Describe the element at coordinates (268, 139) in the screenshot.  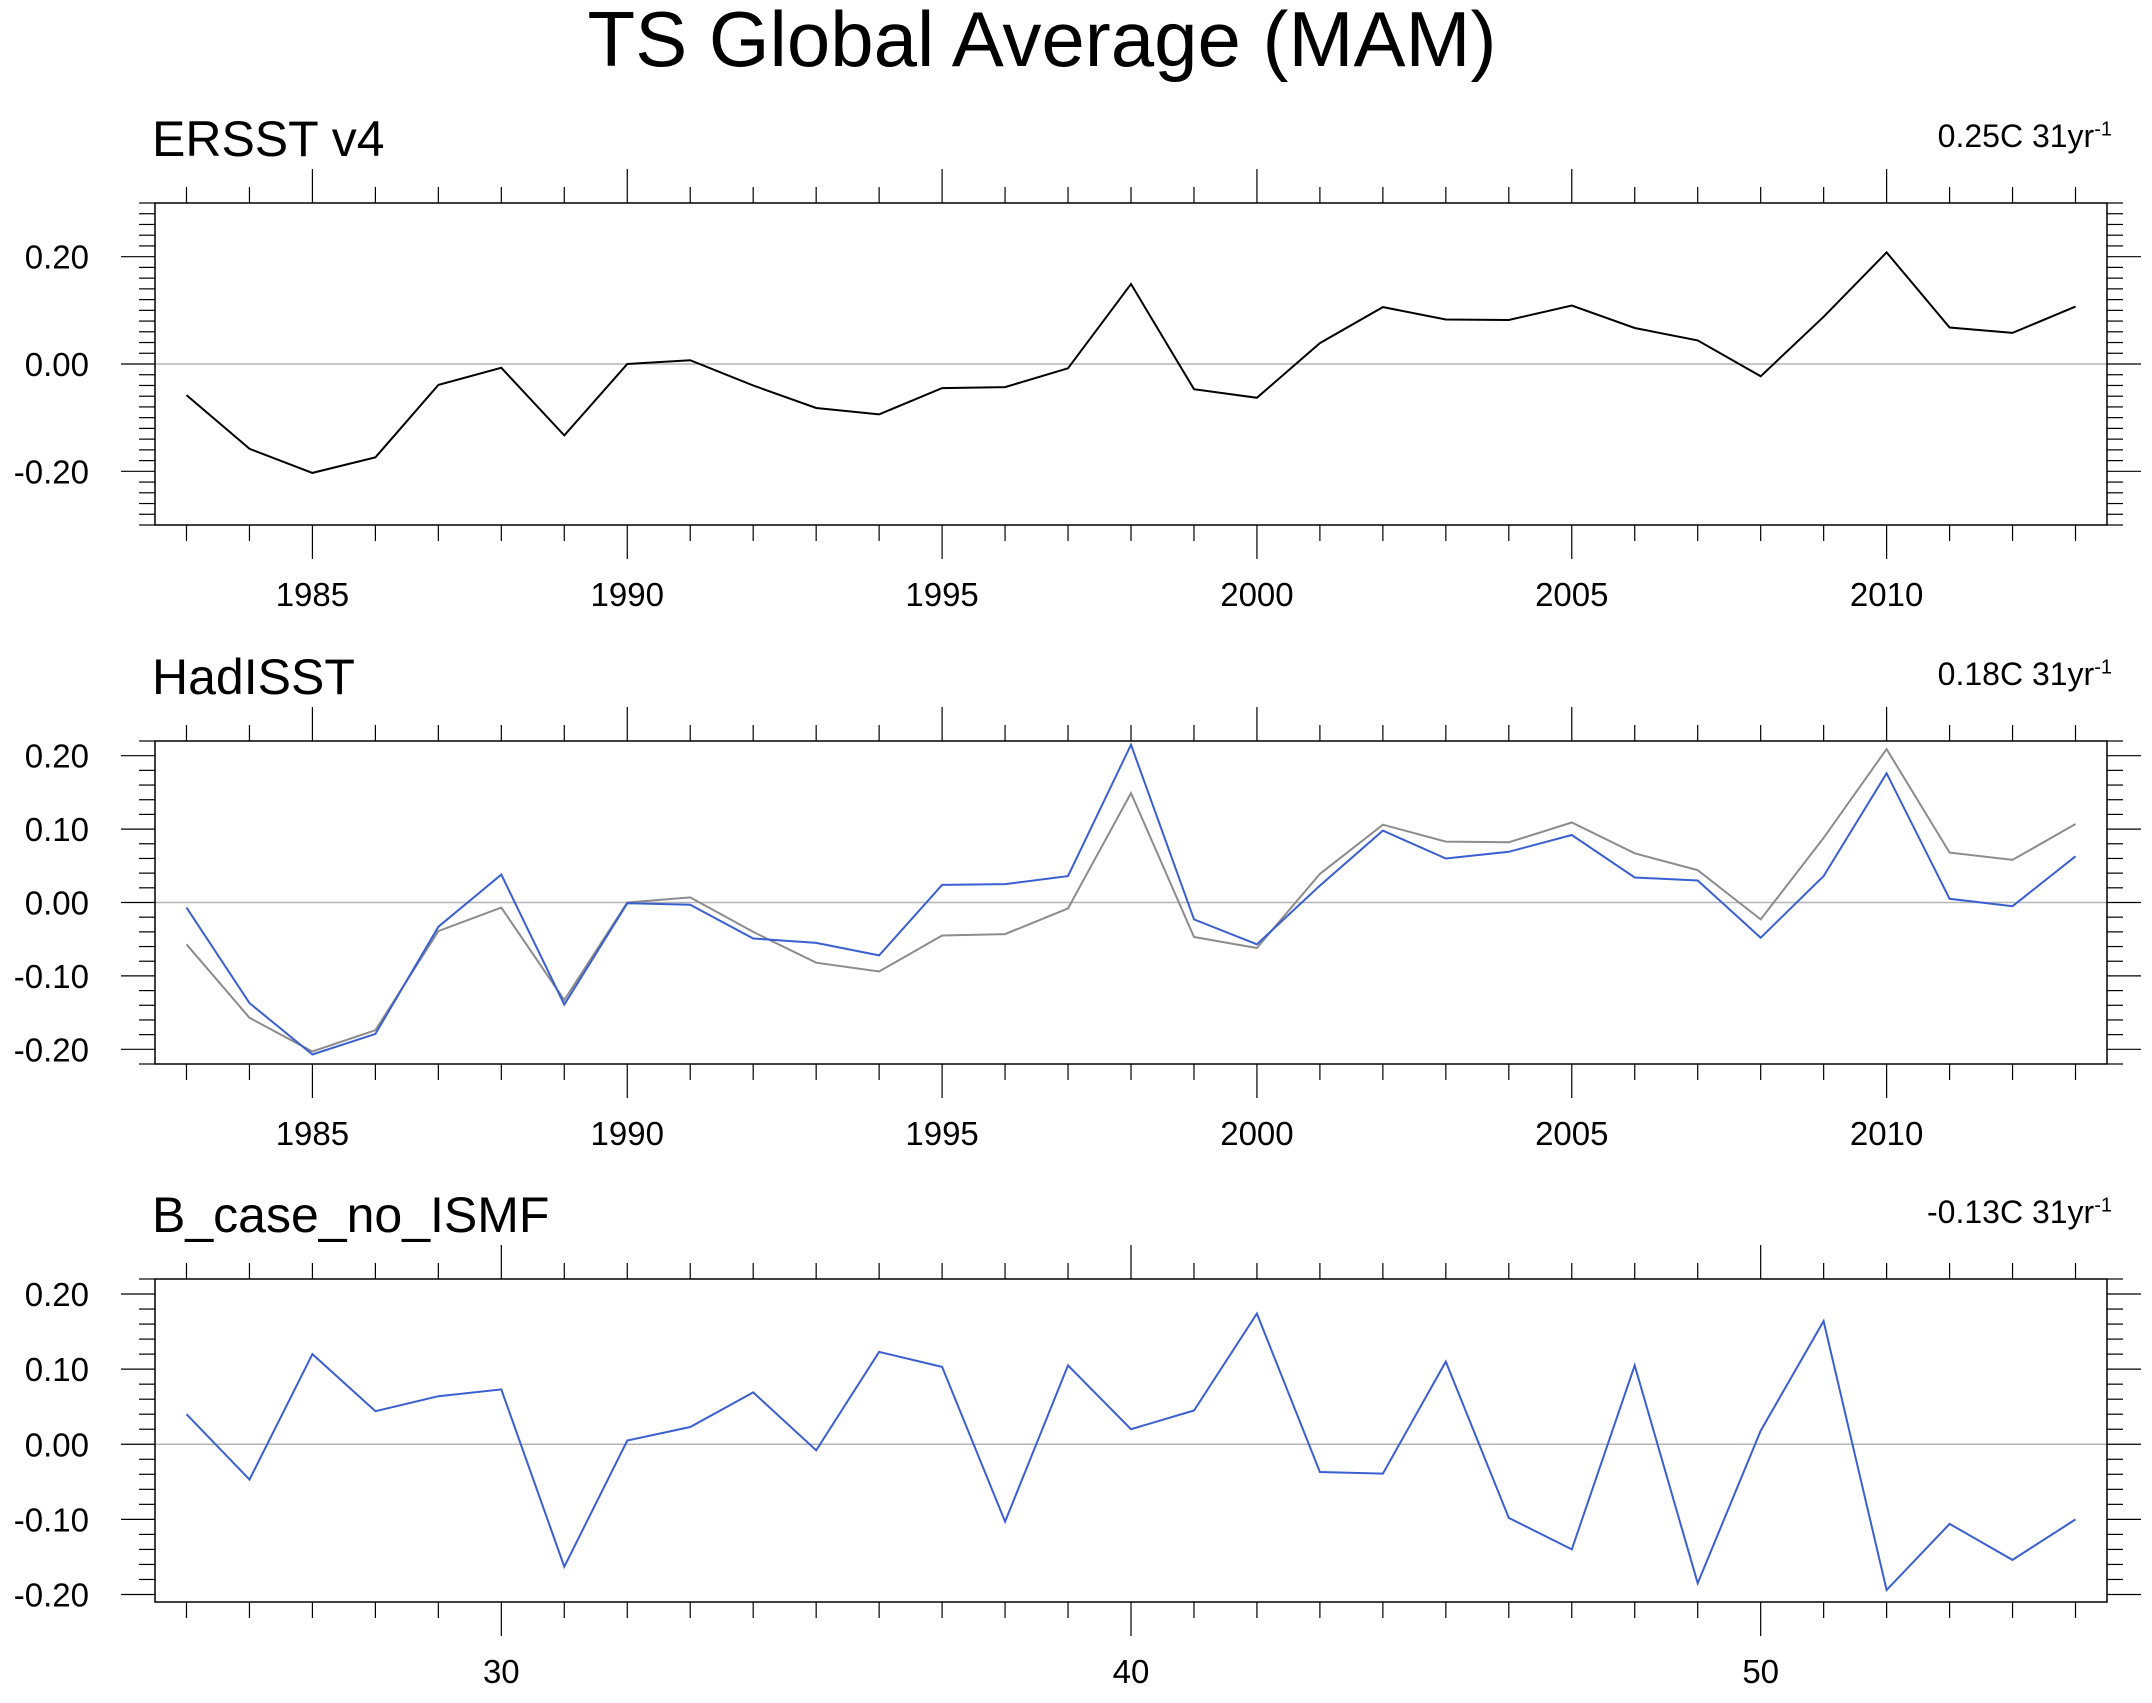
I see `panel-1-title: ERSST v4` at that location.